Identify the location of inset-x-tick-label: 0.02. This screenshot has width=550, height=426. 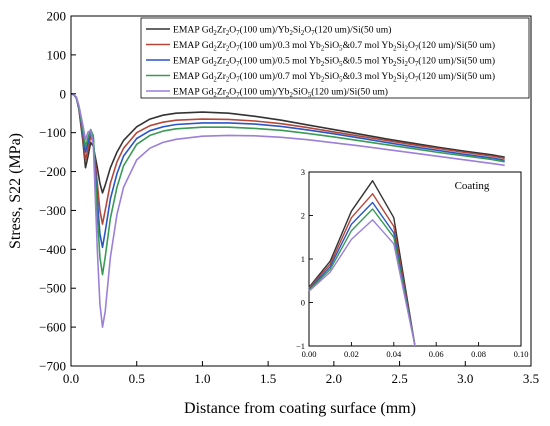
(351, 354).